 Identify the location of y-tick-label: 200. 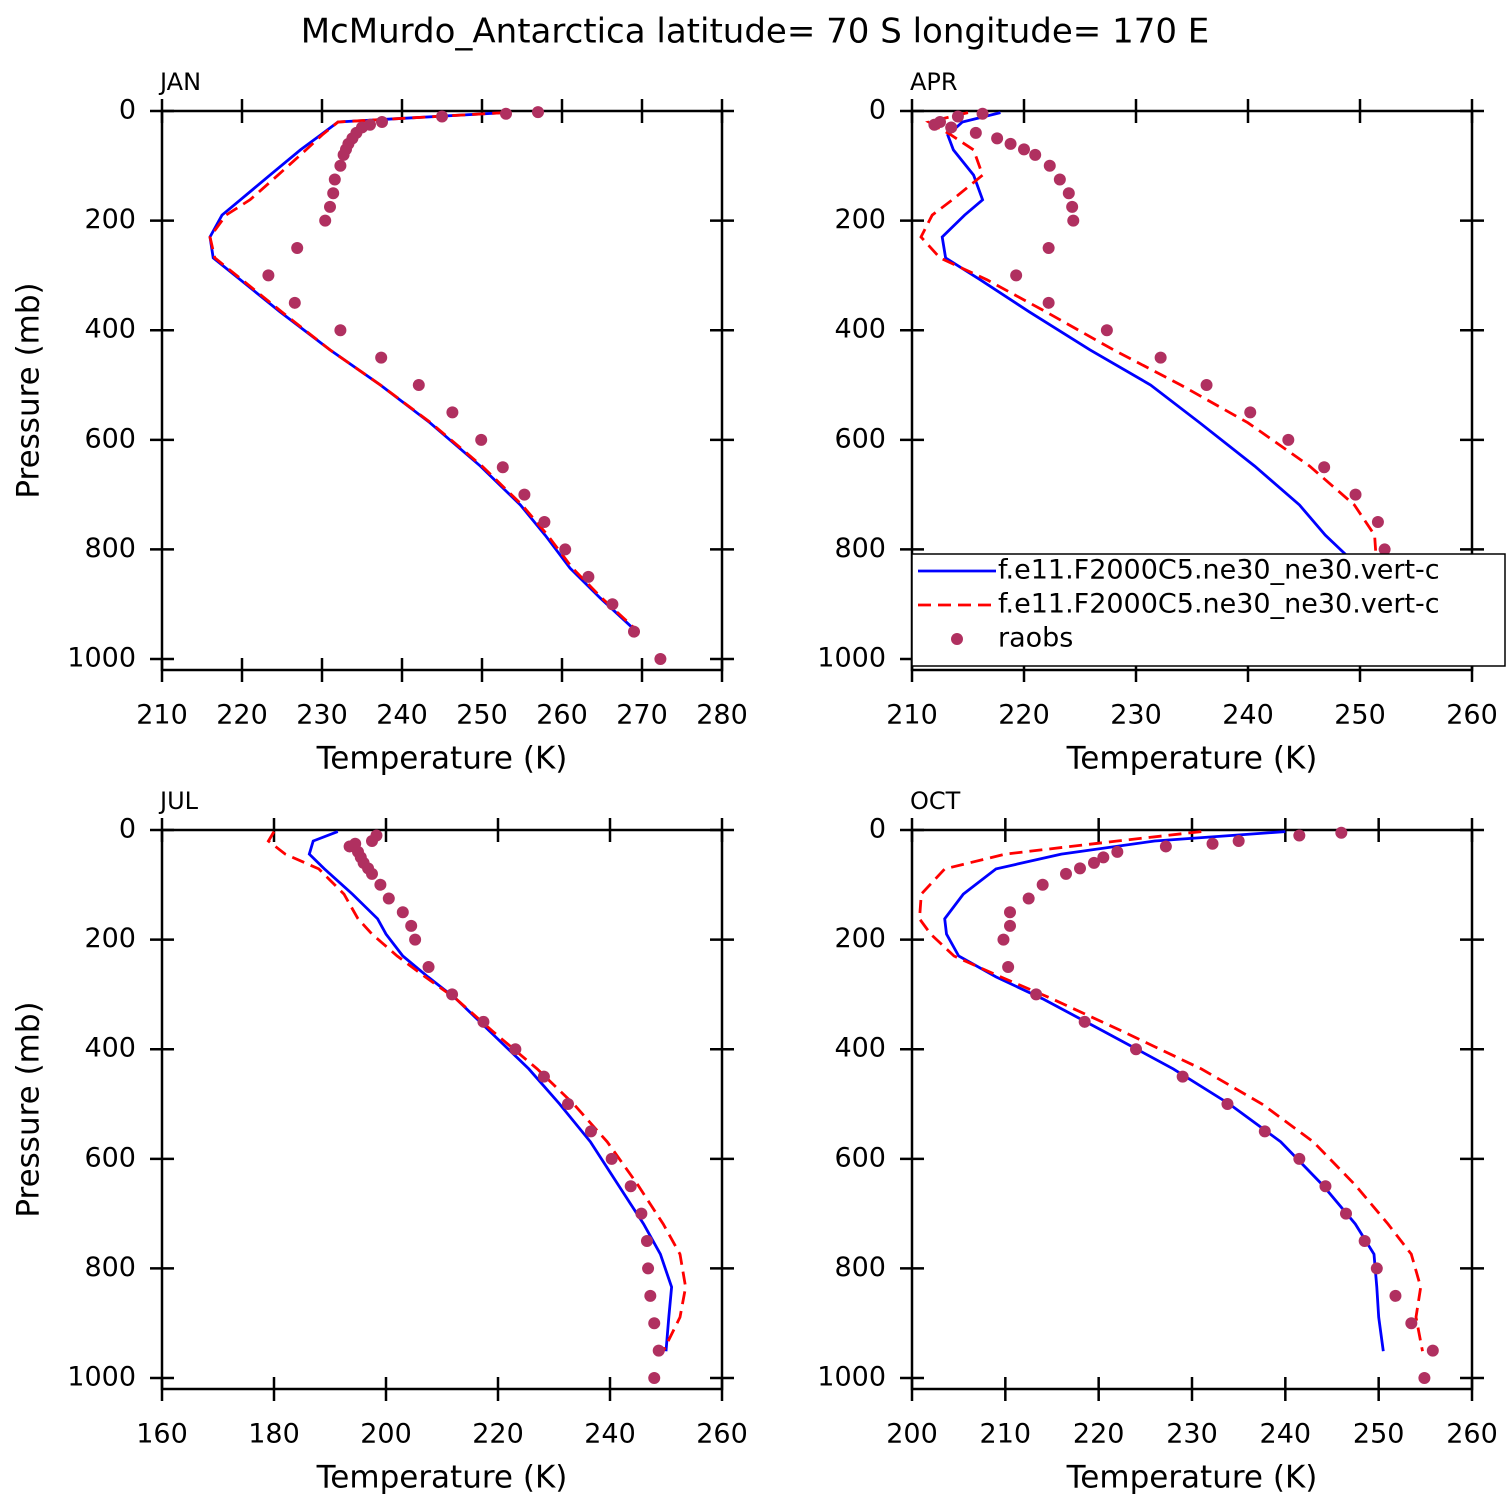
(110, 219).